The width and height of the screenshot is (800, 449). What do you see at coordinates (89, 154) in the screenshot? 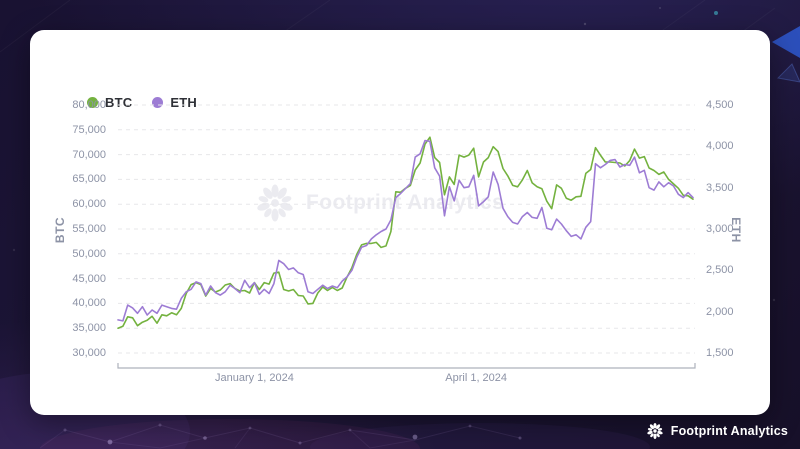
I see `left-axis-tick-label: 70,000` at bounding box center [89, 154].